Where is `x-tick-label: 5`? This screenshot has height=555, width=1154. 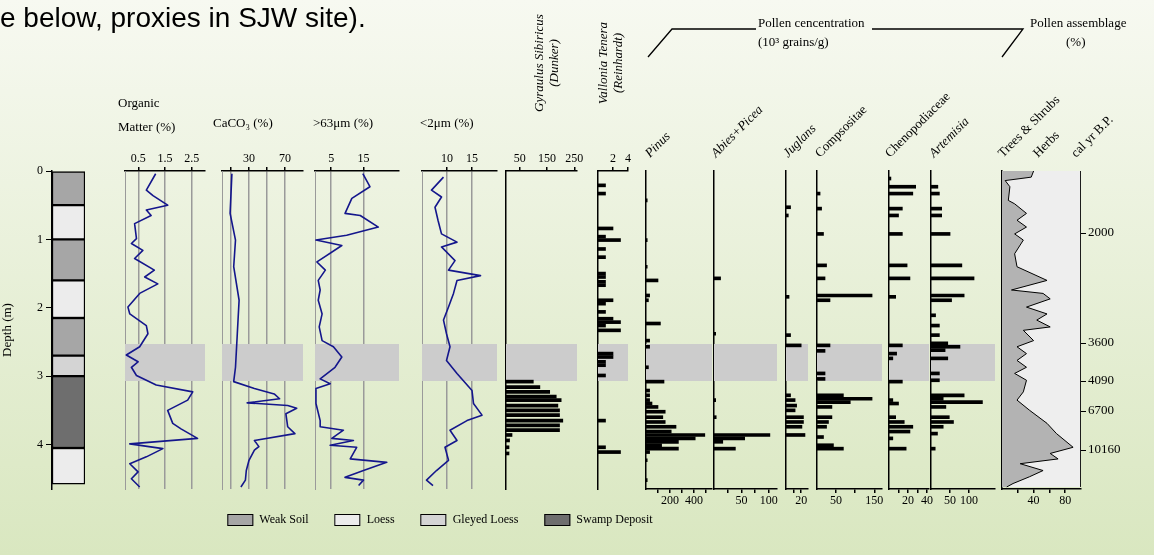
x-tick-label: 5 is located at coordinates (331, 157).